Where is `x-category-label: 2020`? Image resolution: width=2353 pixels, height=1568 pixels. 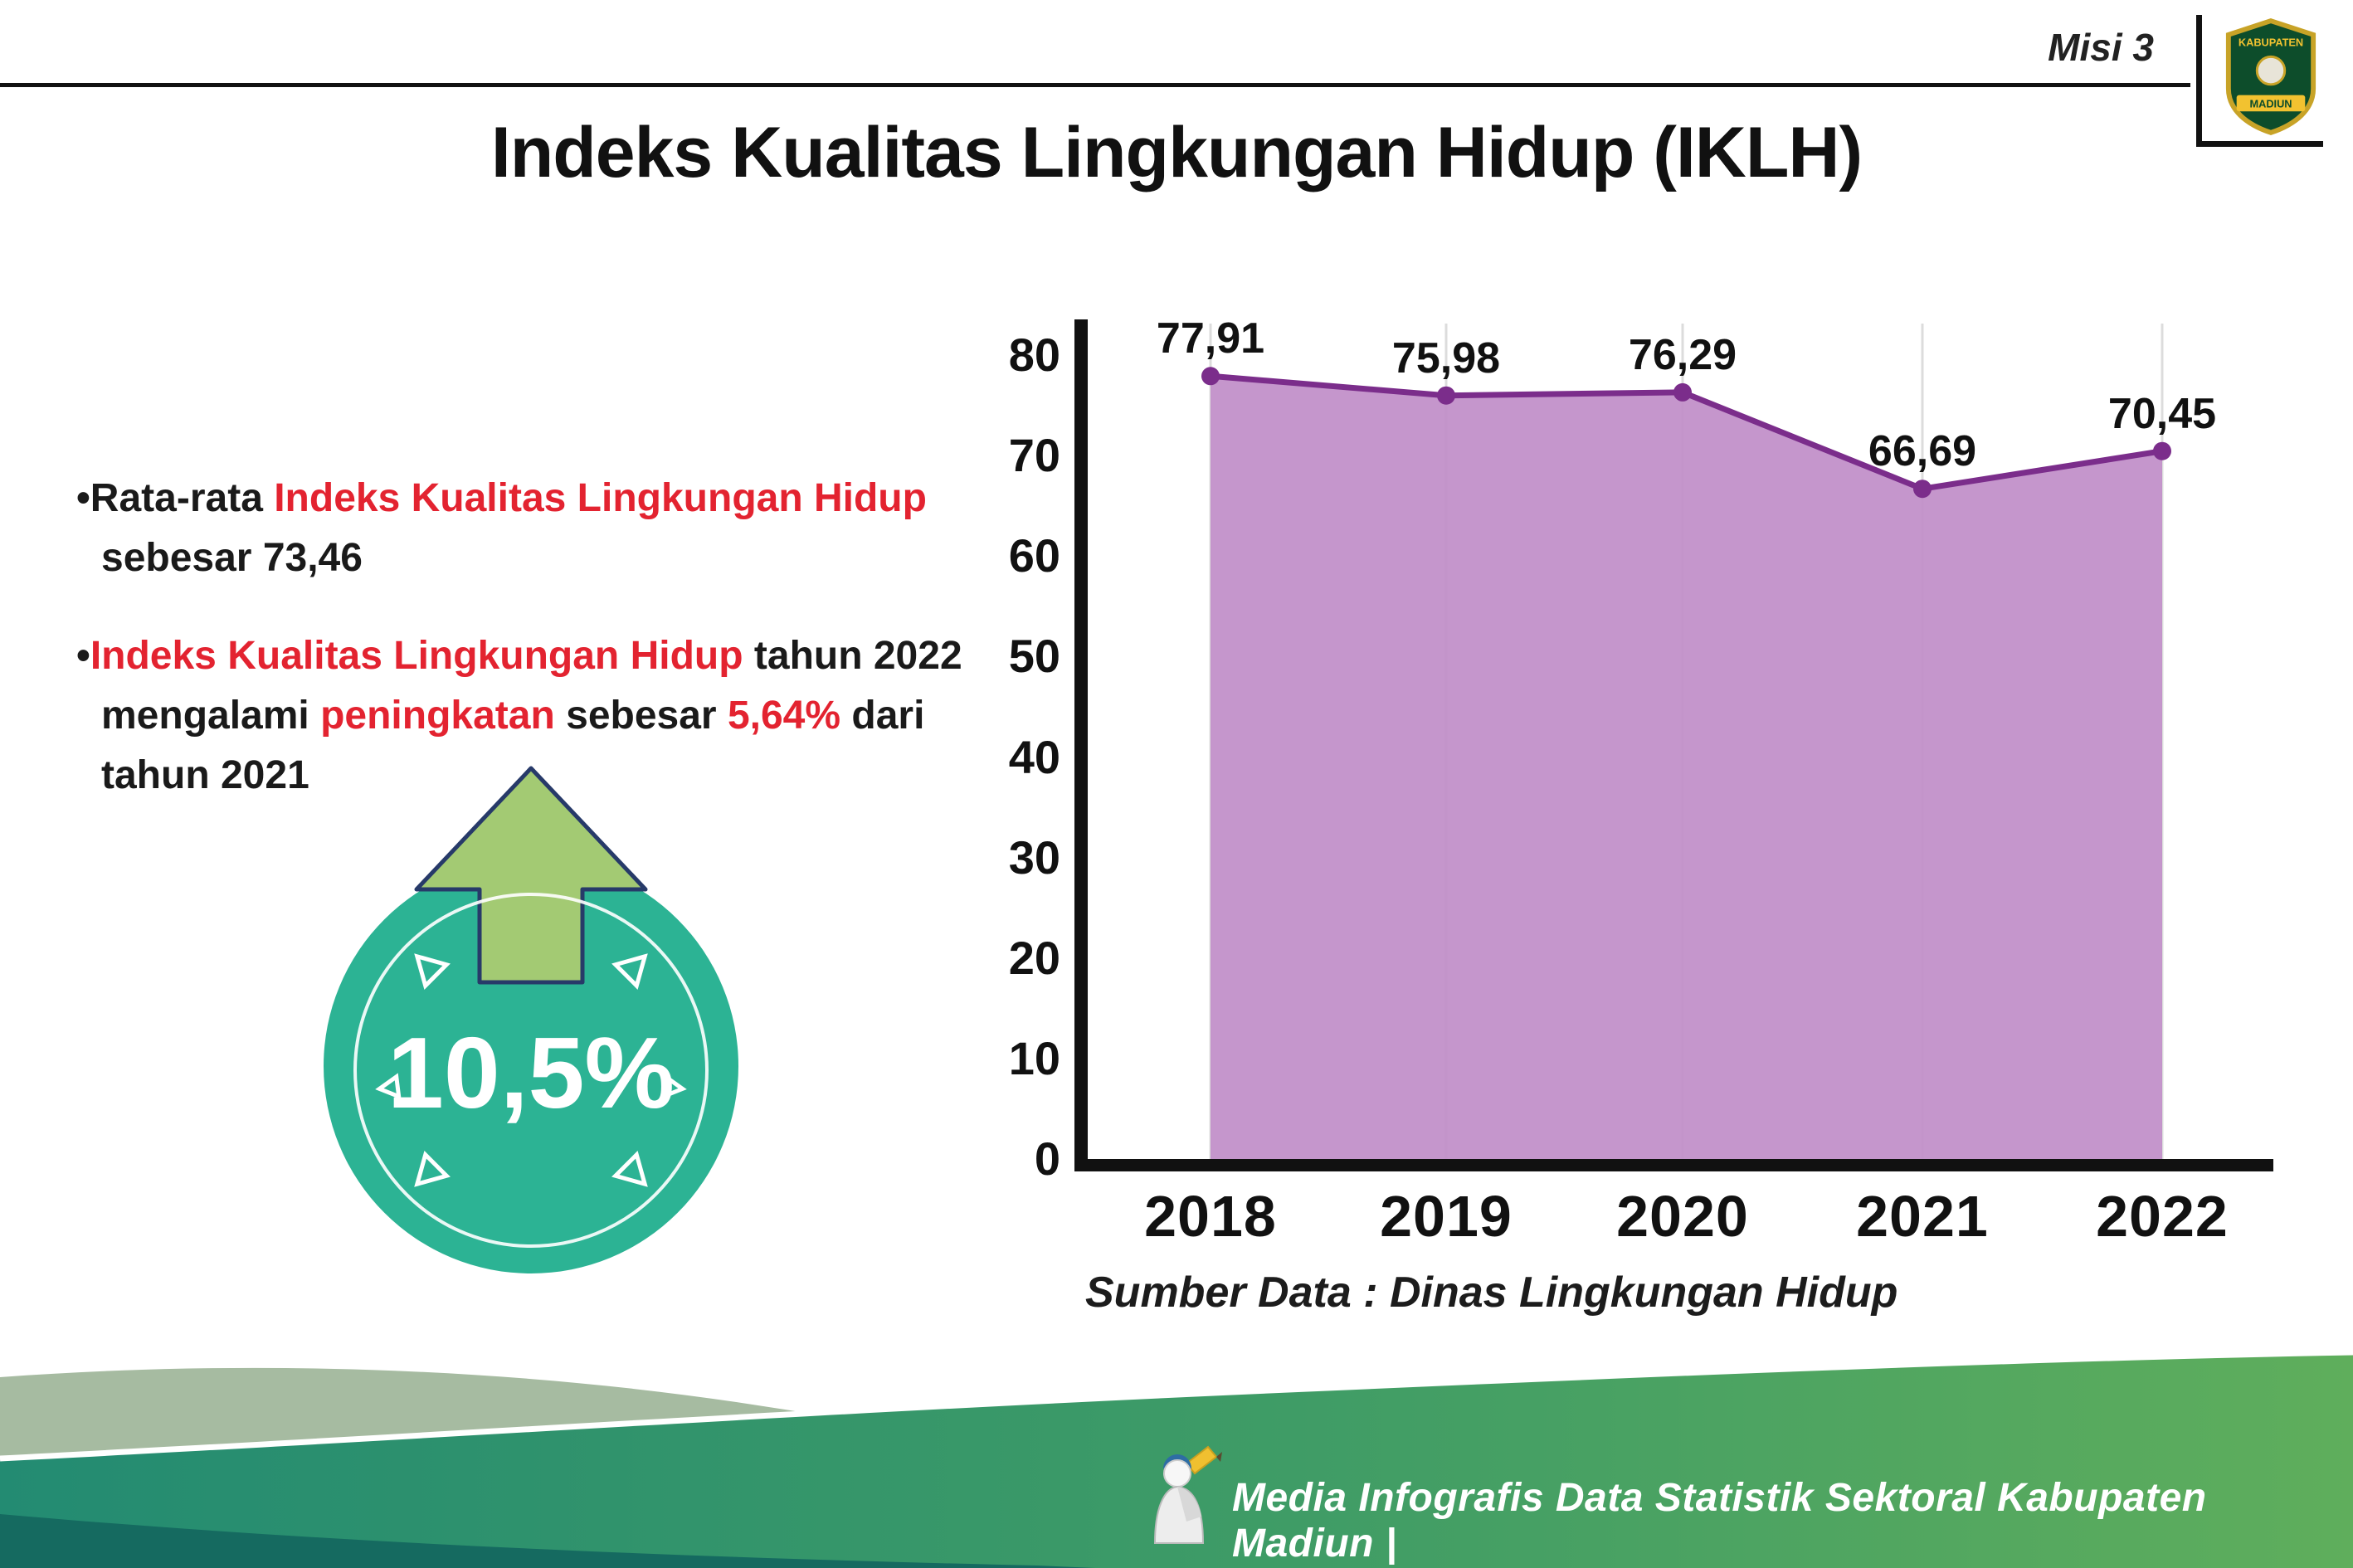
x-category-label: 2020 is located at coordinates (1682, 1216).